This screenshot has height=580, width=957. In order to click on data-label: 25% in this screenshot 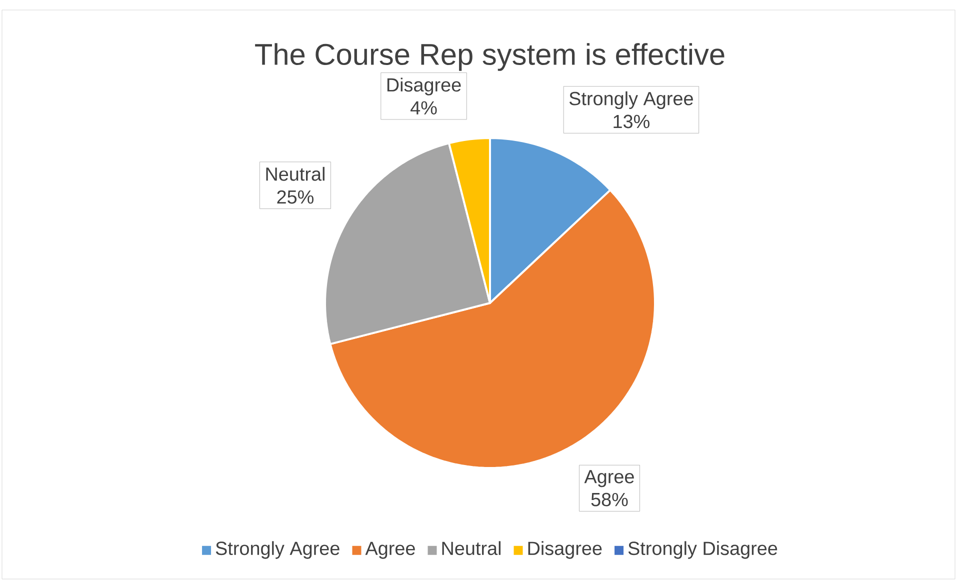, I will do `click(295, 197)`.